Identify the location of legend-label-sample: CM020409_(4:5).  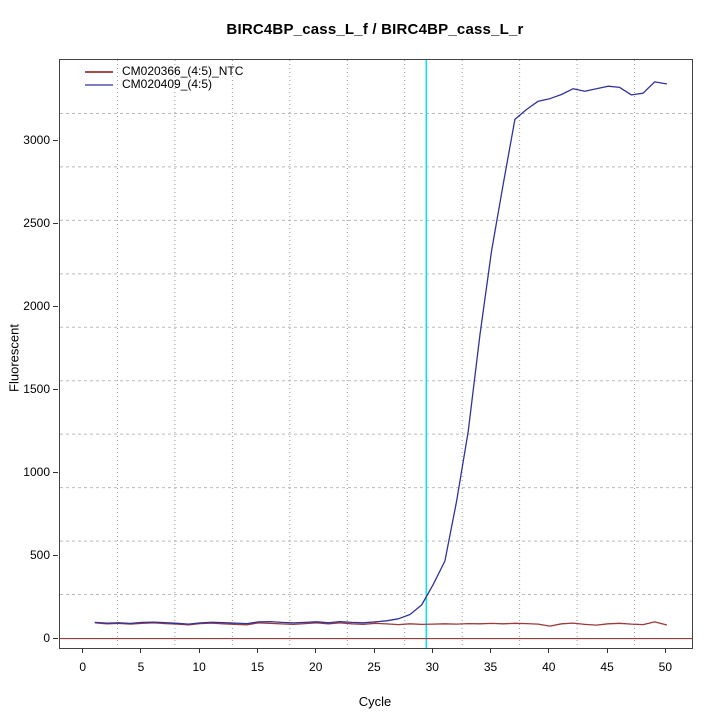
(167, 84).